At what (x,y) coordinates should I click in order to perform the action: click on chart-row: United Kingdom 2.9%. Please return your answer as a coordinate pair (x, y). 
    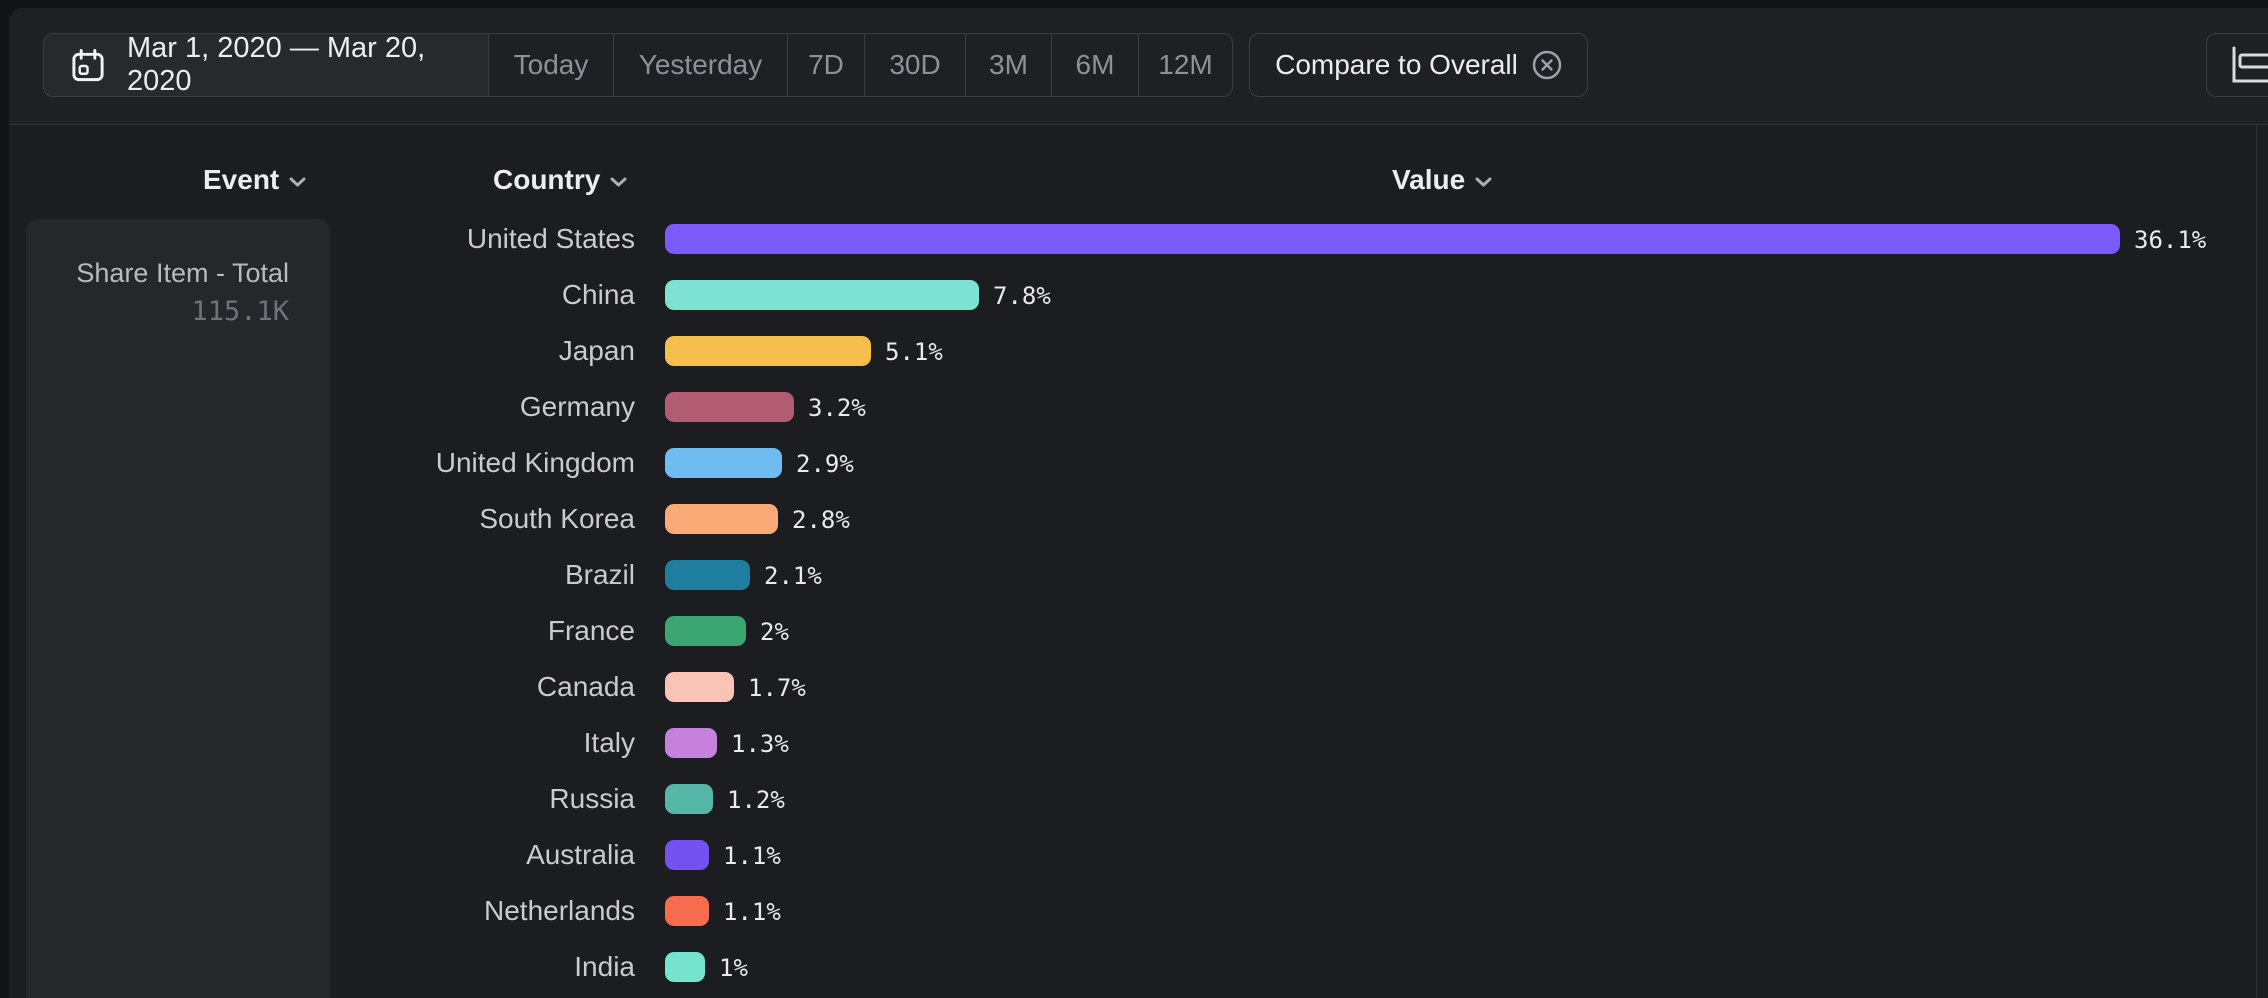
    Looking at the image, I should click on (1134, 463).